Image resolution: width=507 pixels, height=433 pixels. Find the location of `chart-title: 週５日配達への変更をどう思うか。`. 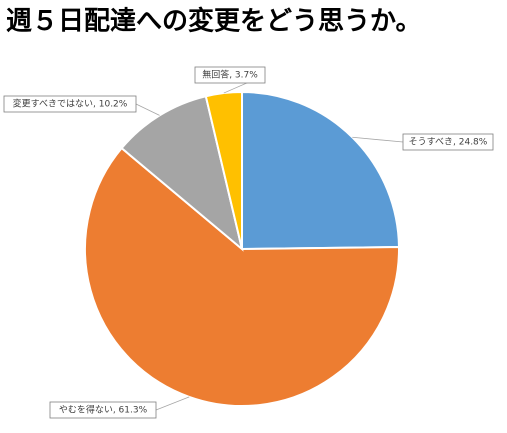

chart-title: 週５日配達への変更をどう思うか。 is located at coordinates (213, 21).